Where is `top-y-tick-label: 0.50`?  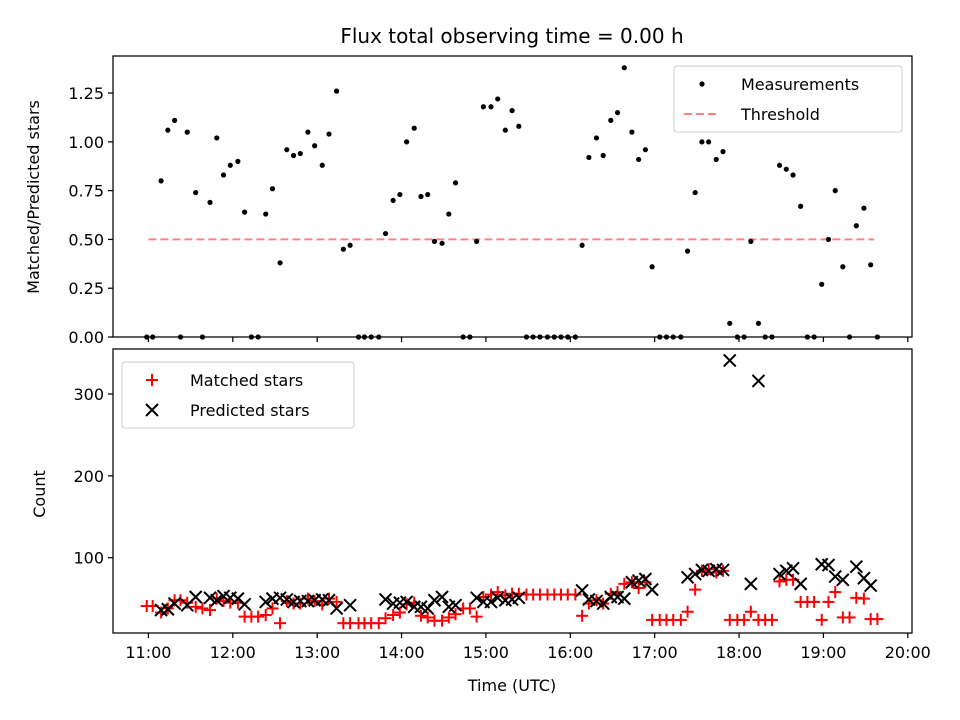 top-y-tick-label: 0.50 is located at coordinates (86, 239).